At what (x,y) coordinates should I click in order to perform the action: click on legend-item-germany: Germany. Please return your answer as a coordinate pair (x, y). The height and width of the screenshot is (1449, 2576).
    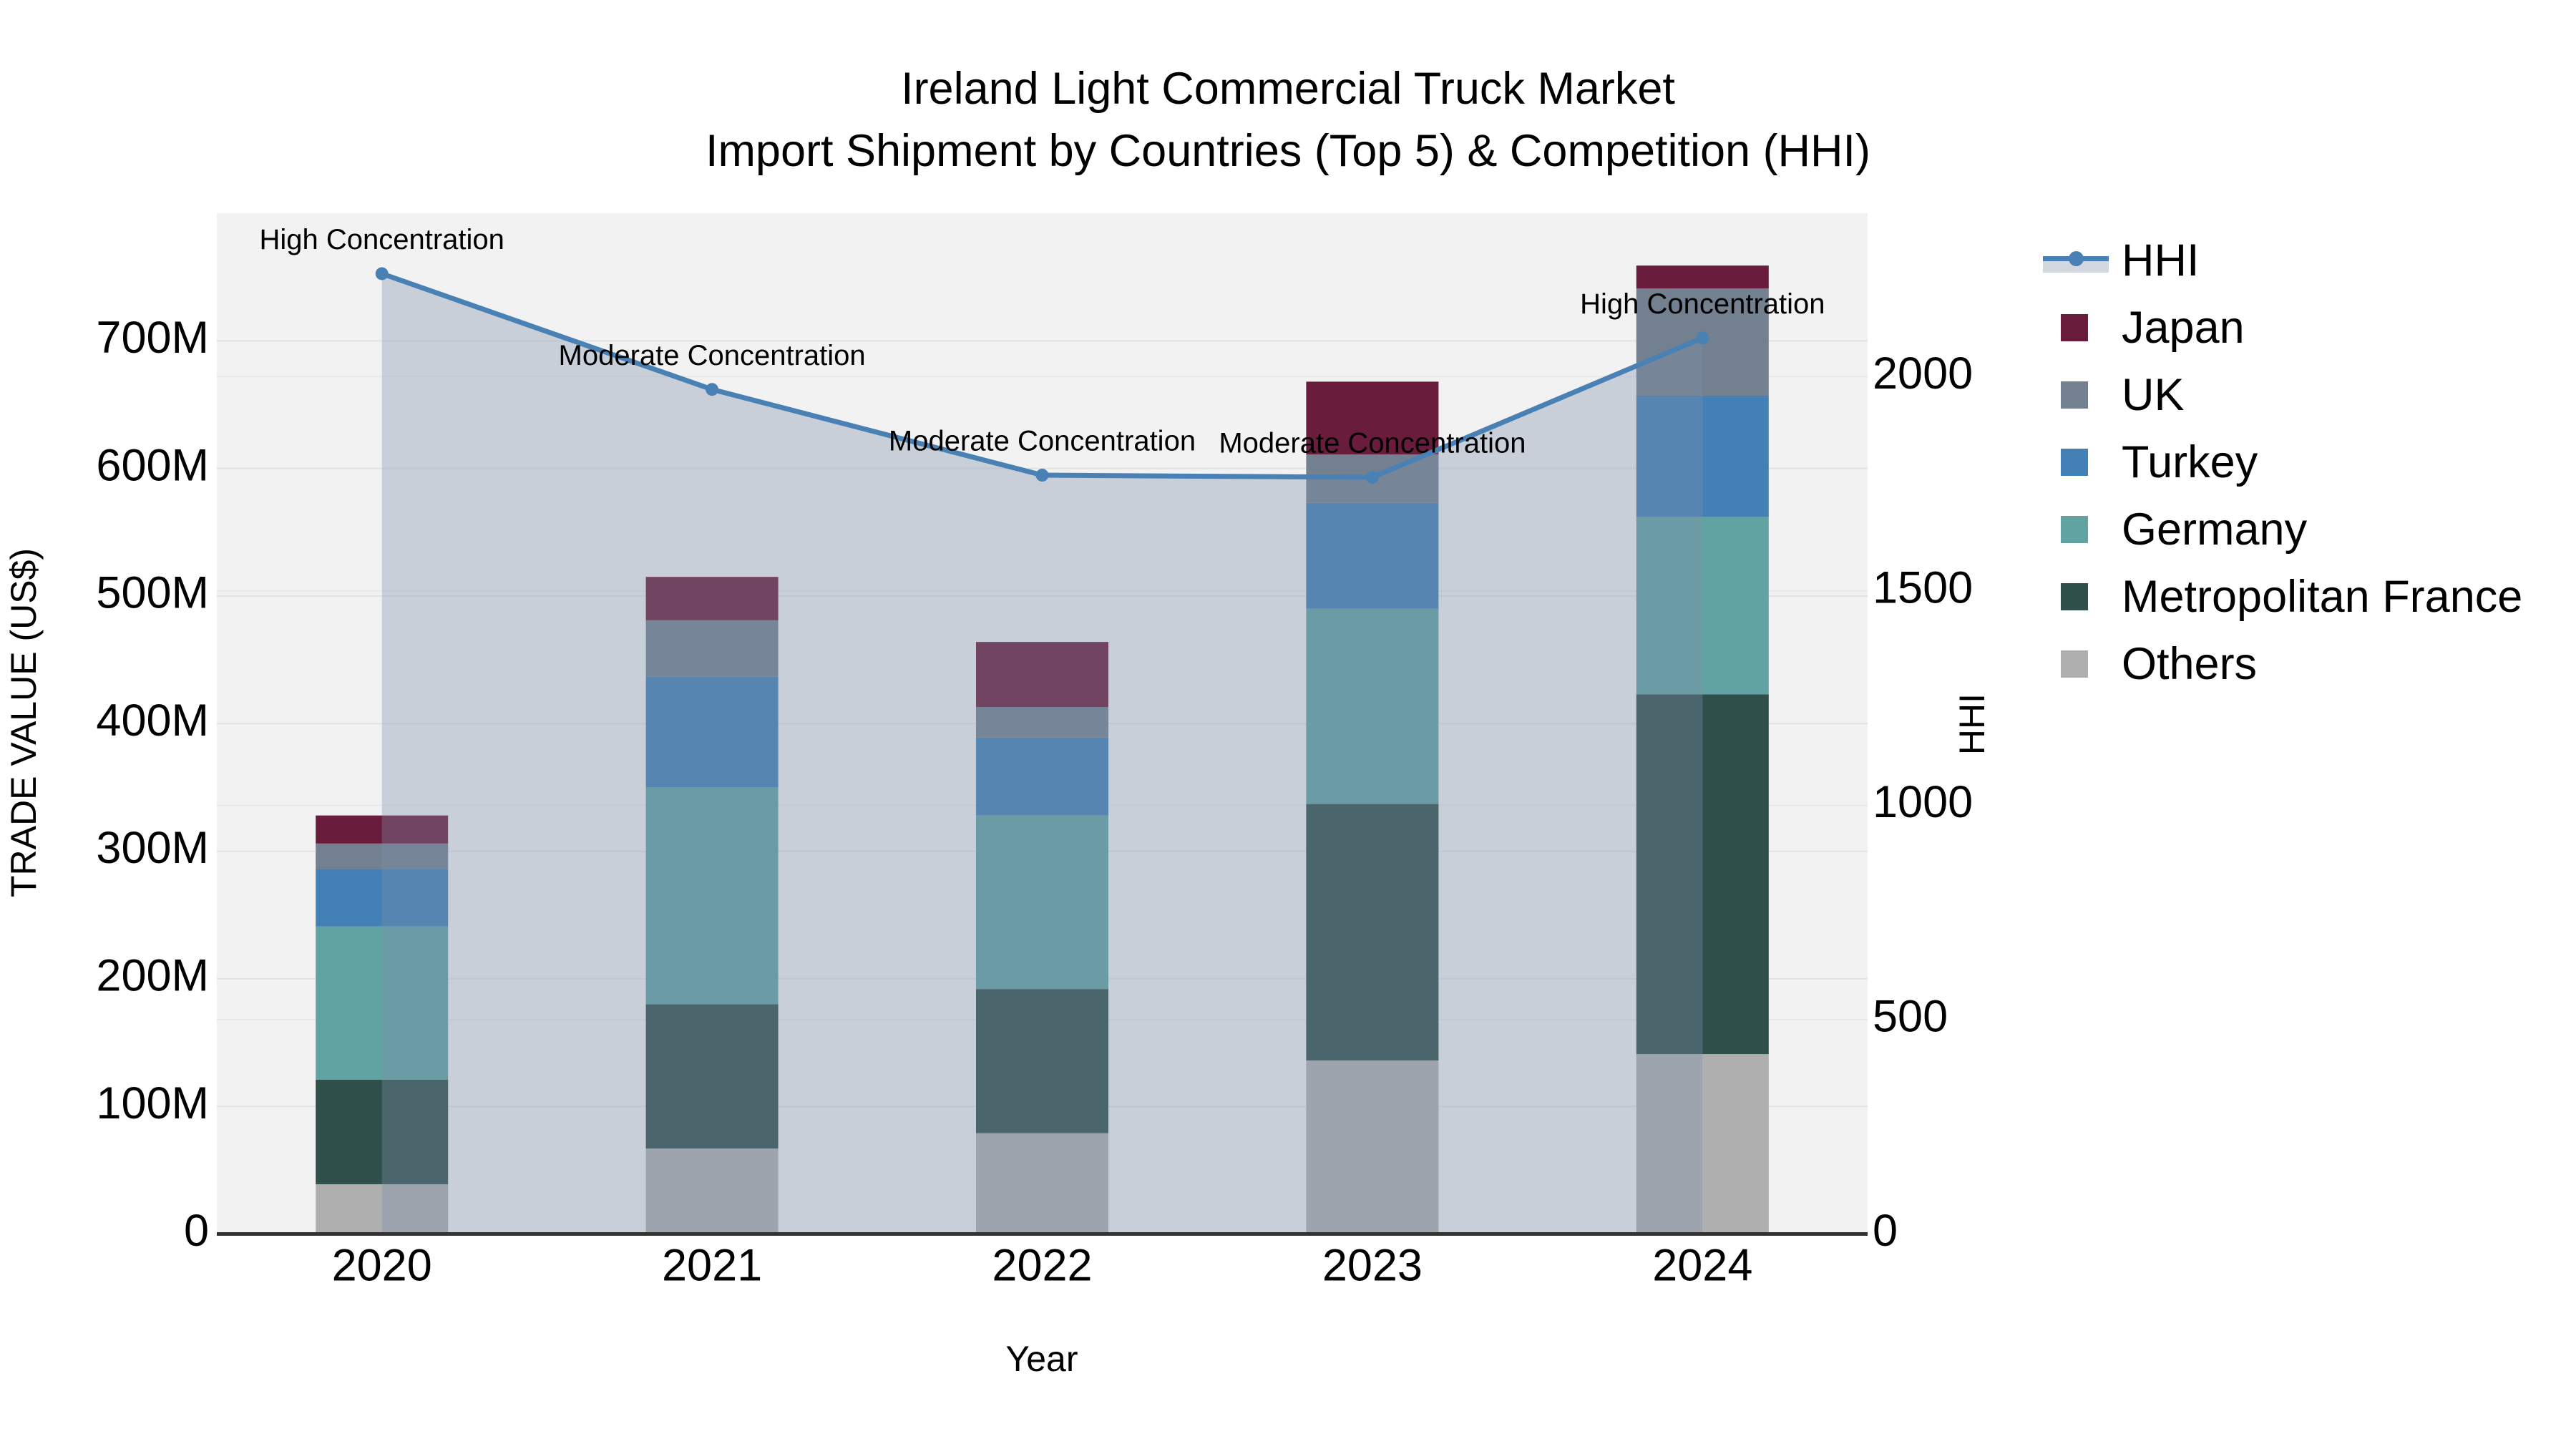
    Looking at the image, I should click on (2282, 529).